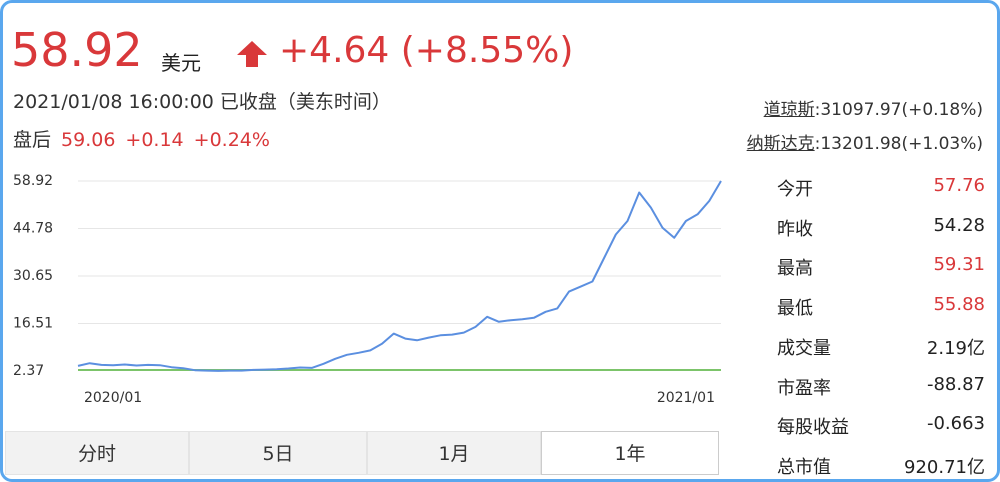 The width and height of the screenshot is (1000, 482). Describe the element at coordinates (33, 323) in the screenshot. I see `y-tick-label: 16.51` at that location.